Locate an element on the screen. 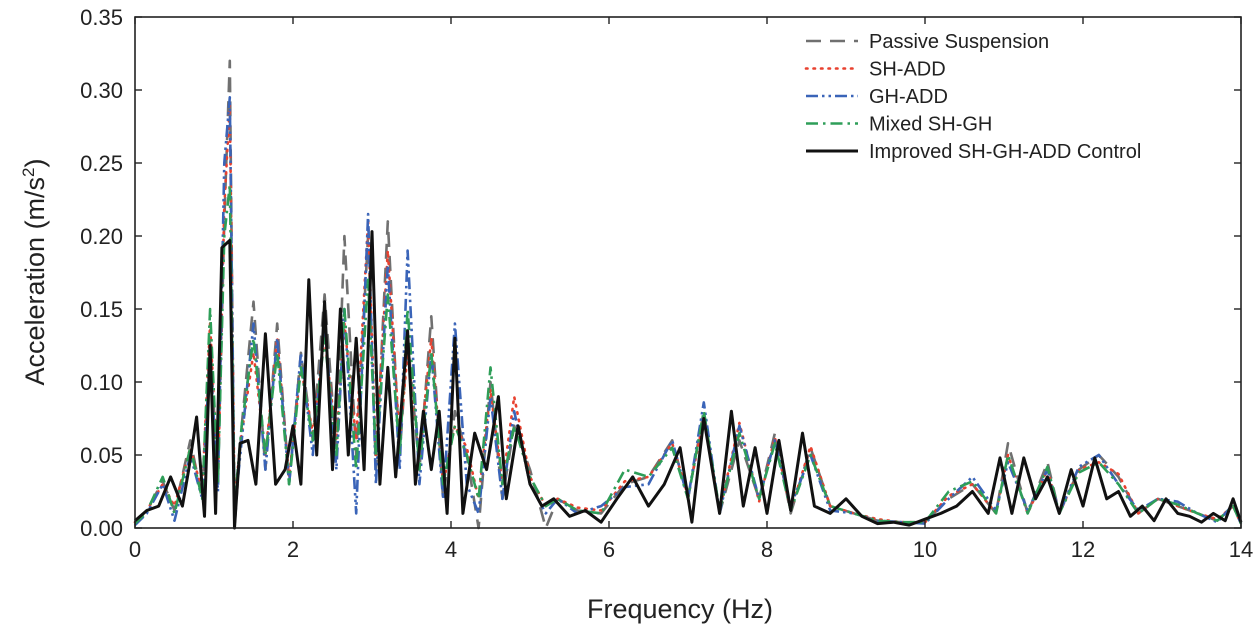 The height and width of the screenshot is (628, 1257). y-axis-title-main: Acceleration (m/s is located at coordinates (35, 281).